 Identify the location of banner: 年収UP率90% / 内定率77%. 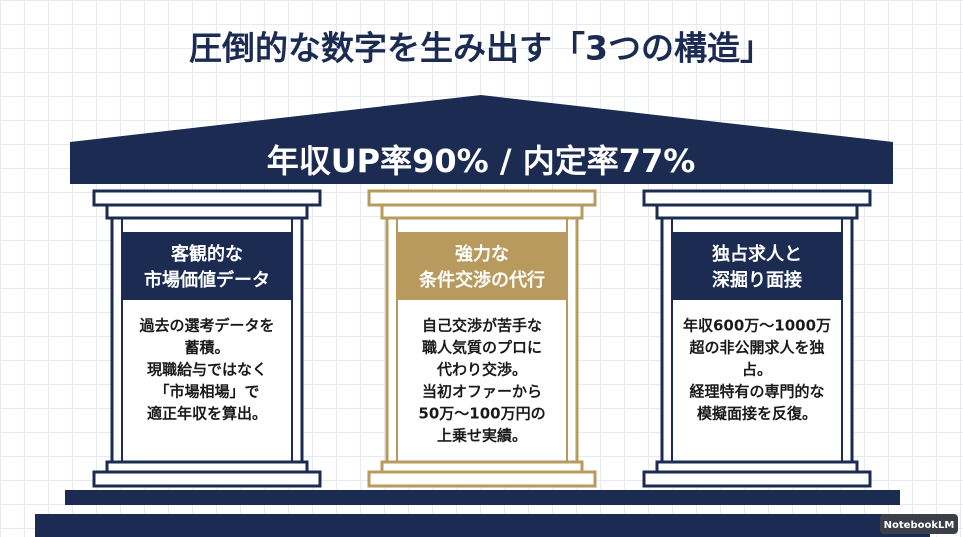
(481, 161).